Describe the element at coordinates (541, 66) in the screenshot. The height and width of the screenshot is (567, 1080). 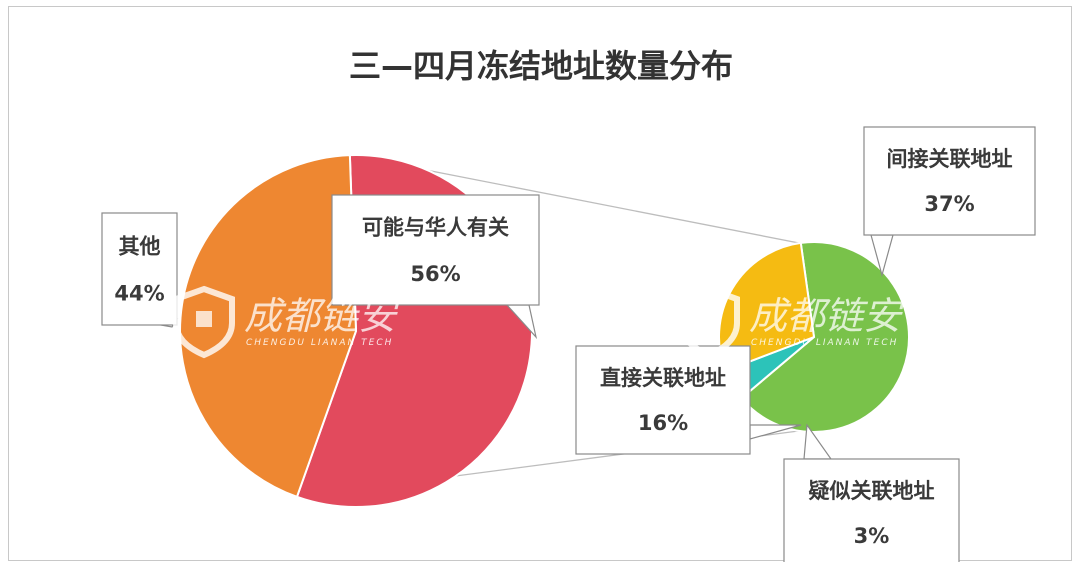
I see `chart-title: 三—四月冻结地址数量分布` at that location.